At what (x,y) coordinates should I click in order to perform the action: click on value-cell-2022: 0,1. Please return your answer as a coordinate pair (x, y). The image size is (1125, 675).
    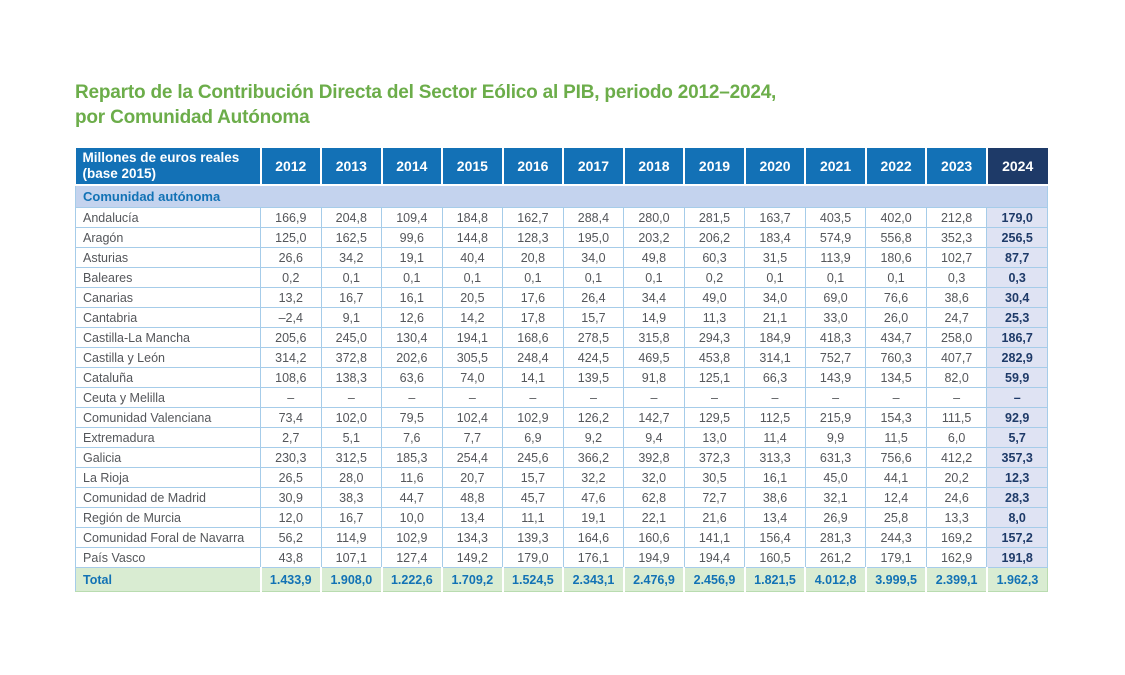
    Looking at the image, I should click on (896, 277).